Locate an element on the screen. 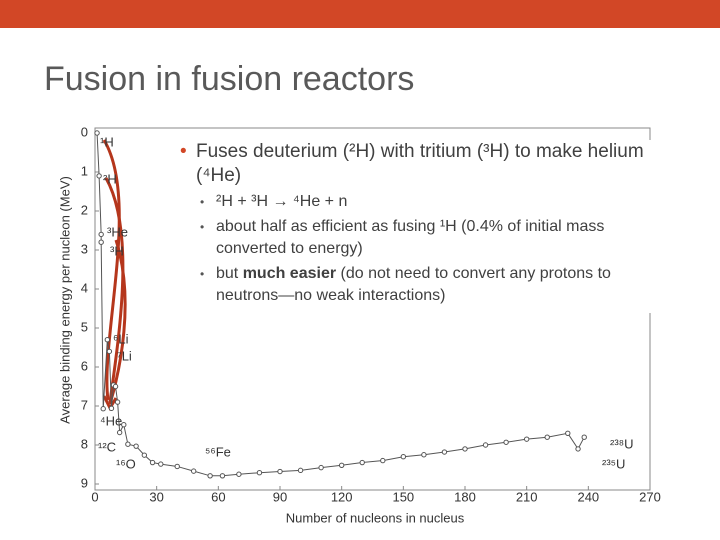 The height and width of the screenshot is (540, 720). point-label: ¹²C is located at coordinates (107, 446).